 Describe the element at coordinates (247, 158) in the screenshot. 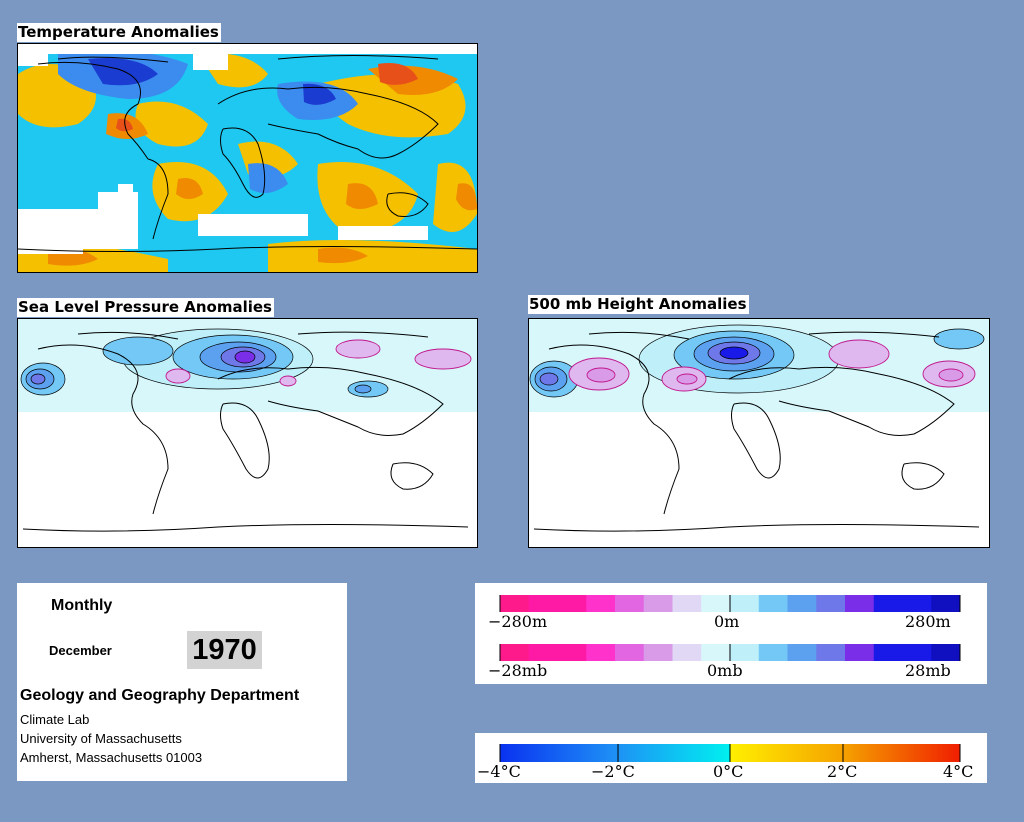

I see `temperature-anomaly-map` at that location.